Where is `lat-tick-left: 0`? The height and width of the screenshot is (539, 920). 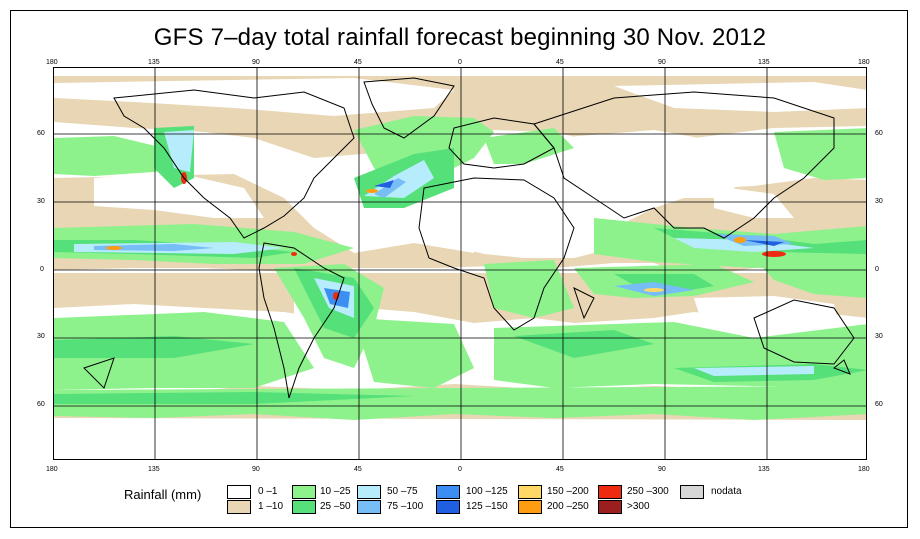 lat-tick-left: 0 is located at coordinates (42, 269).